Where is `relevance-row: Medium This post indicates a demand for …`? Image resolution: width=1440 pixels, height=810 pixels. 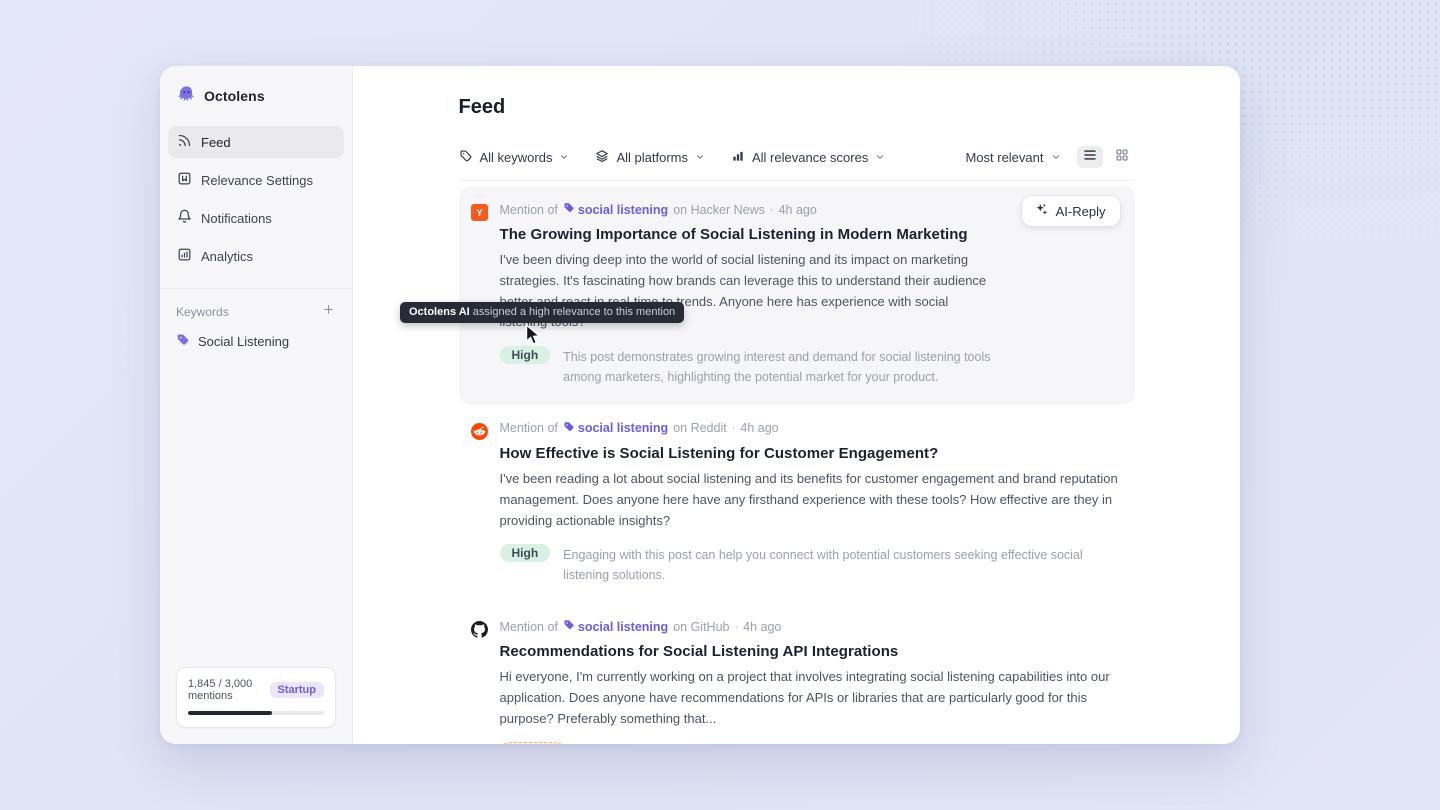
relevance-row: Medium This post indicates a demand for … is located at coordinates (811, 743).